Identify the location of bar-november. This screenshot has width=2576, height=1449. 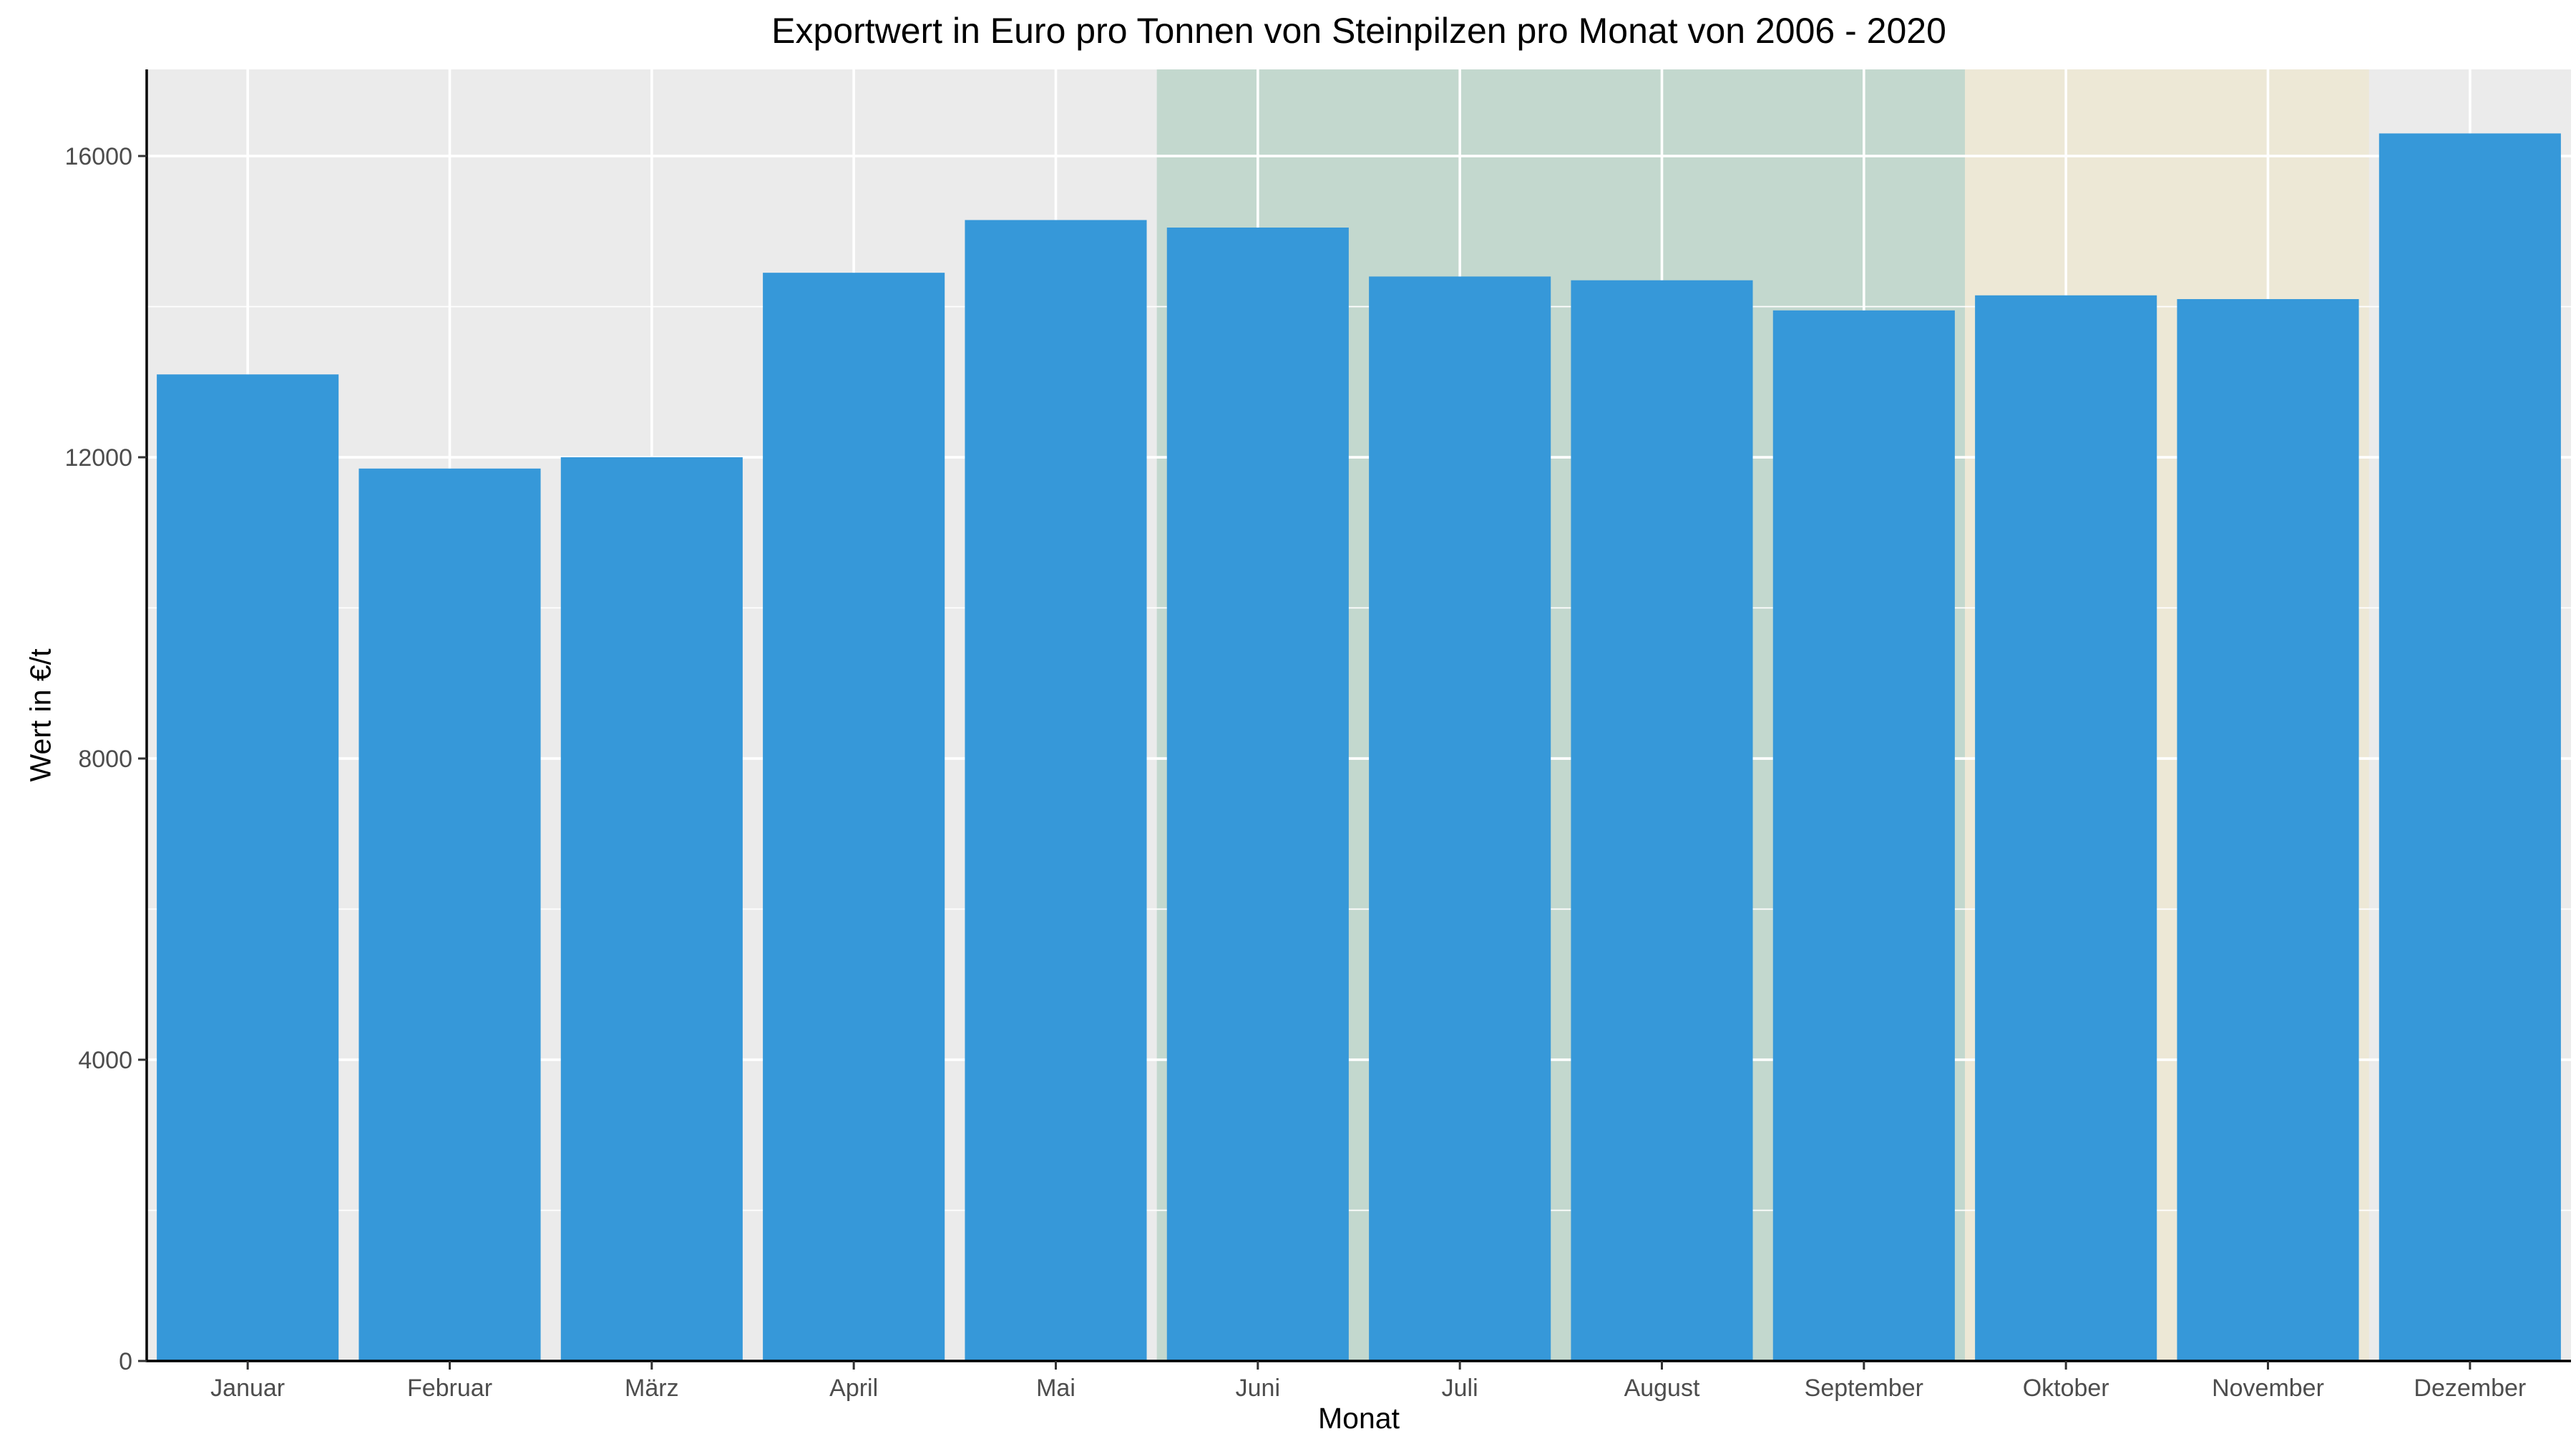
(2268, 830).